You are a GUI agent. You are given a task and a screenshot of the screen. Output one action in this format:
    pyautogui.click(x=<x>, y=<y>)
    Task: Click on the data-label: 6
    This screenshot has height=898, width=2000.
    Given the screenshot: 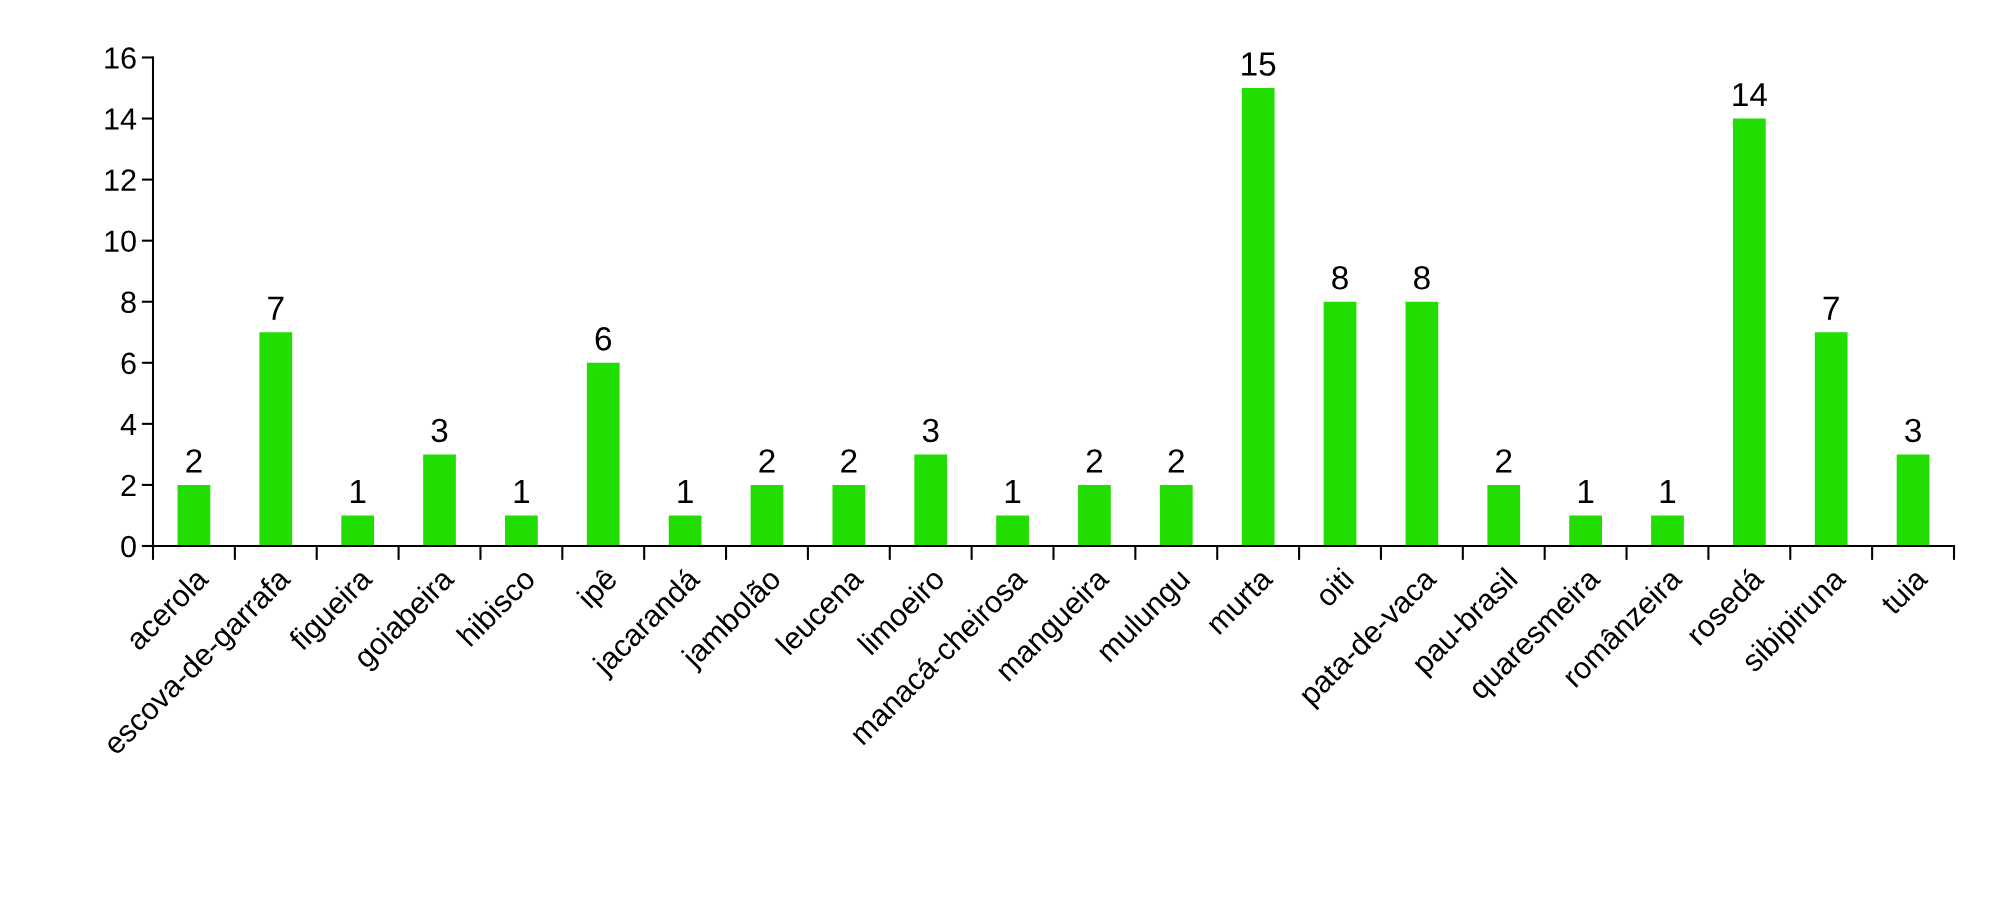 What is the action you would take?
    pyautogui.click(x=603, y=339)
    